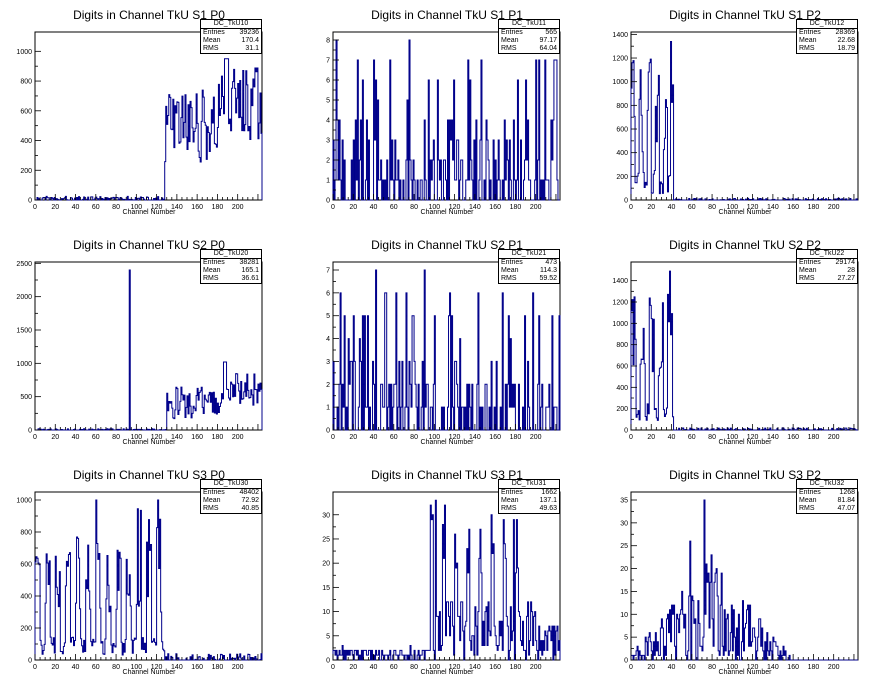 The width and height of the screenshot is (896, 690). I want to click on stats-box: DC_TkU31 Entries 1662 Mean 137.1 RMS 49.63, so click(529, 496).